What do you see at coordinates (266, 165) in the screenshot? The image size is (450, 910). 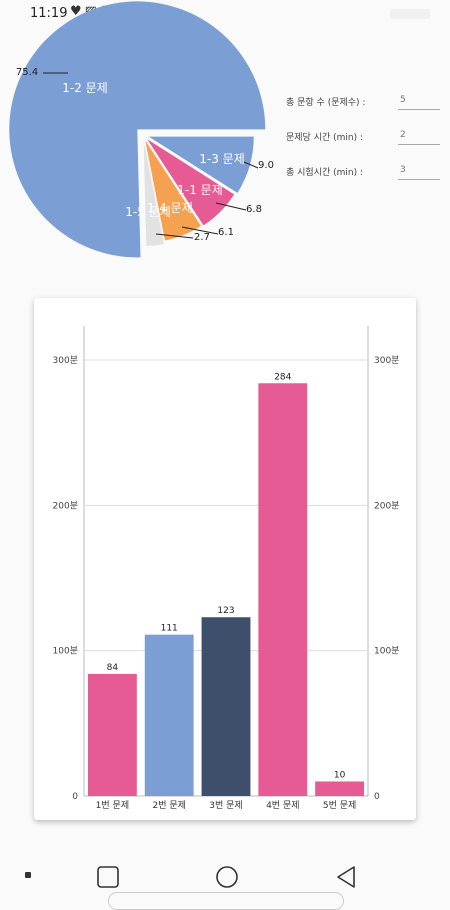 I see `pie-value-label: 9.0` at bounding box center [266, 165].